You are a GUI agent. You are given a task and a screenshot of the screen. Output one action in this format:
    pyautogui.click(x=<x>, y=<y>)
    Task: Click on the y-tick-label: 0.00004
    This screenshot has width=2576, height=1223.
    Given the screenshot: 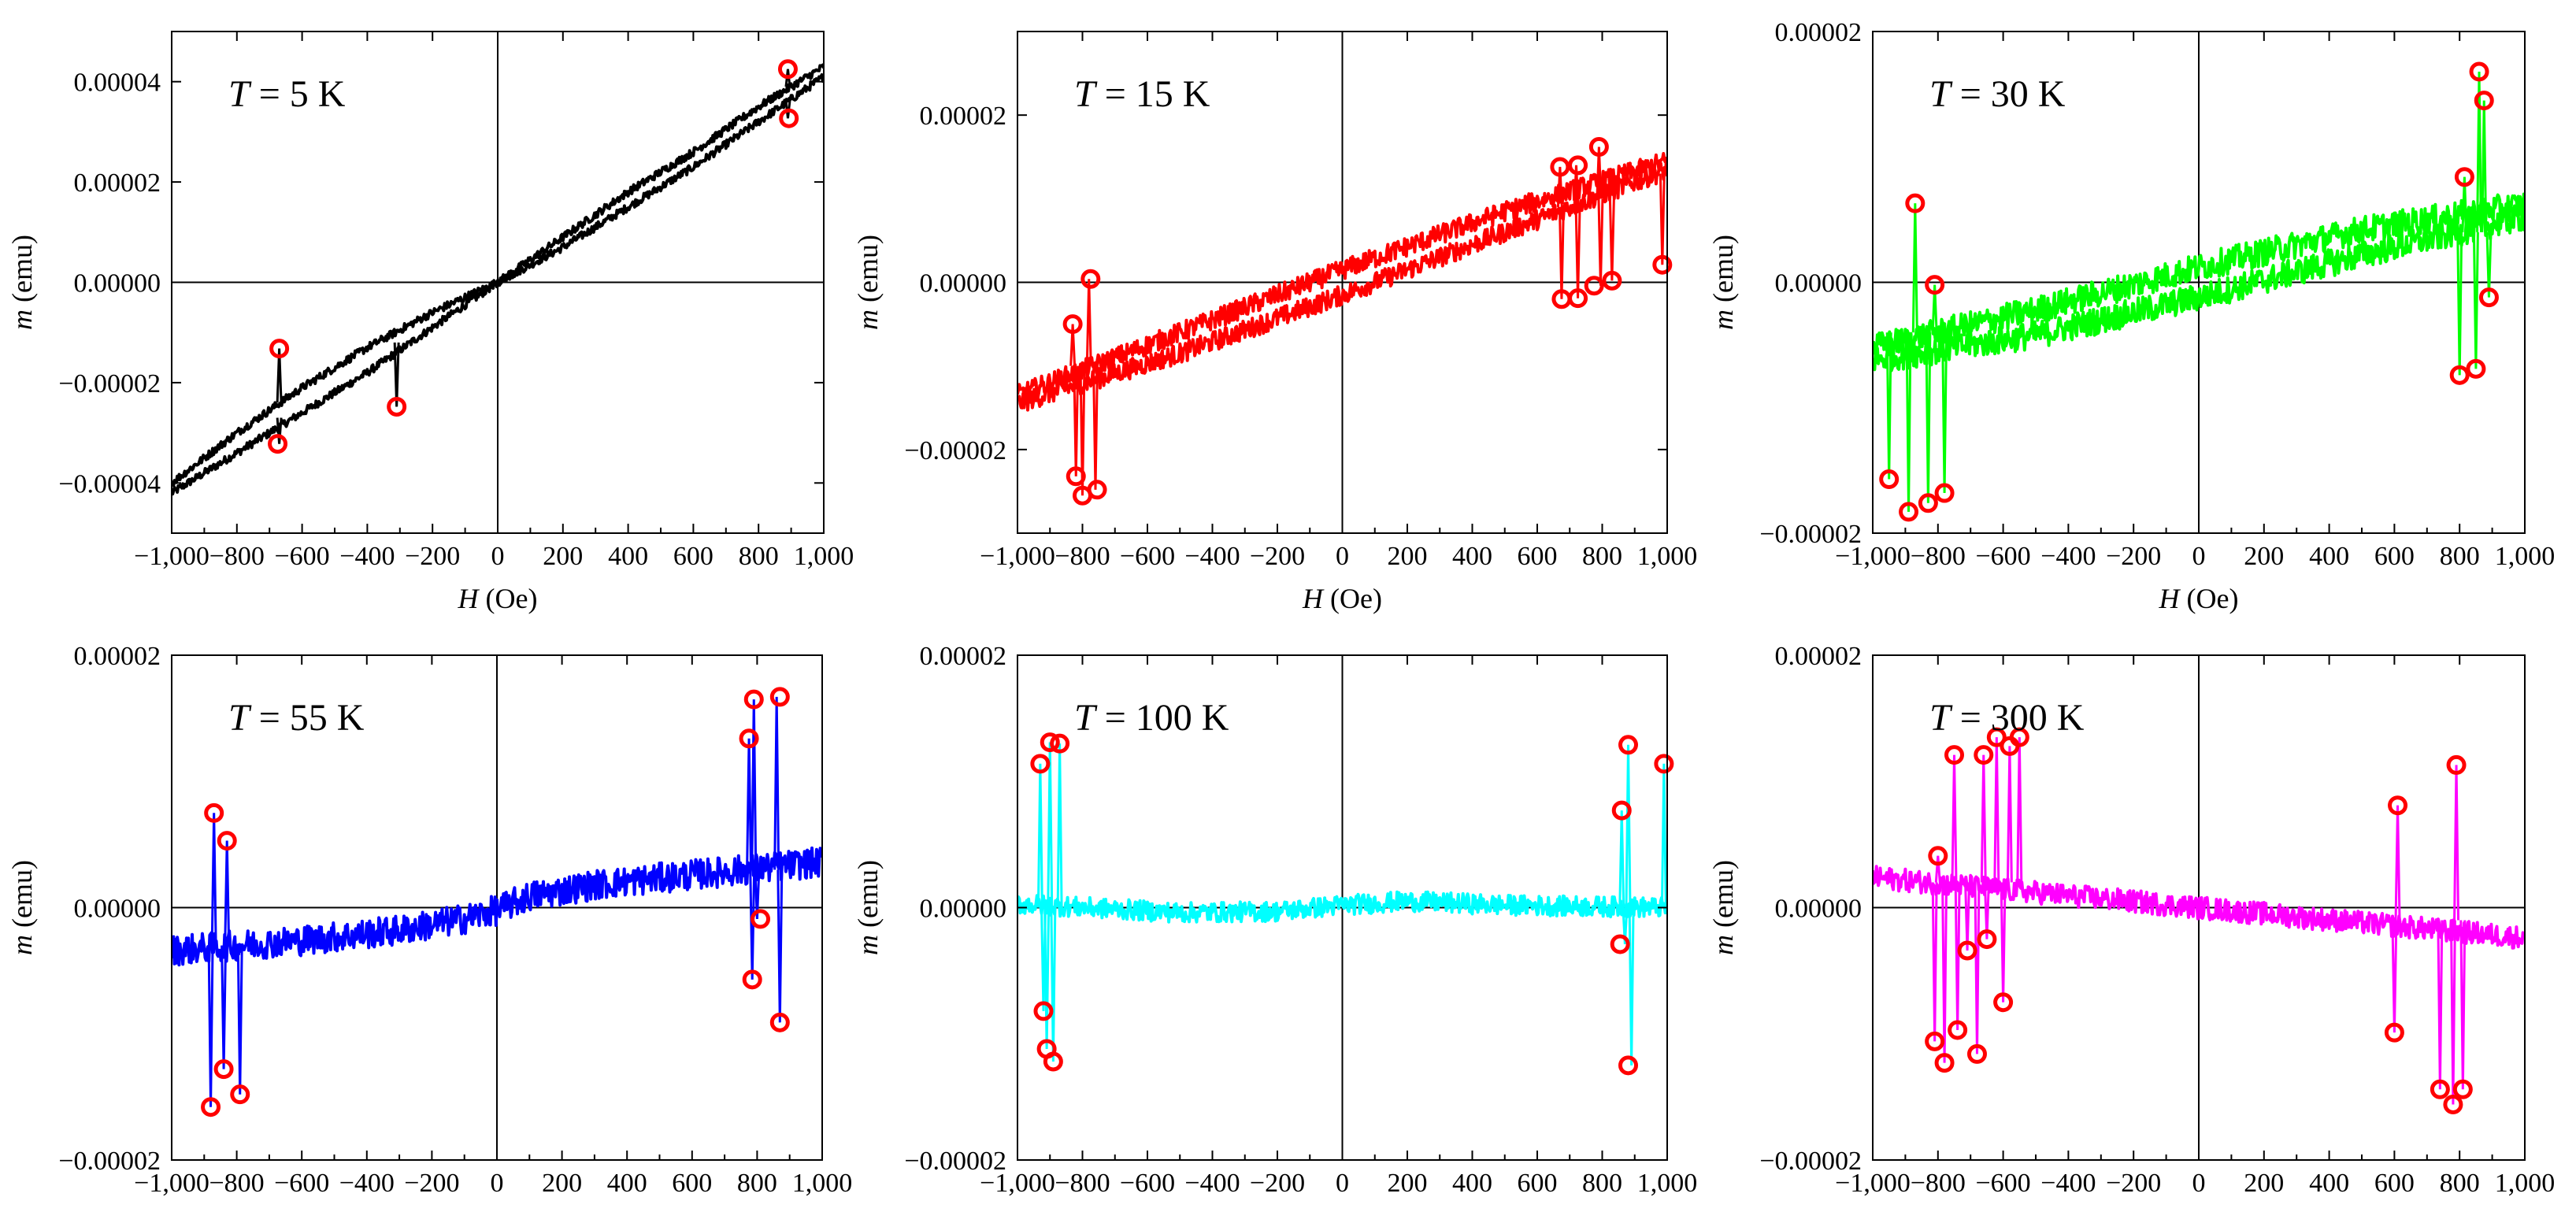 What is the action you would take?
    pyautogui.click(x=117, y=83)
    